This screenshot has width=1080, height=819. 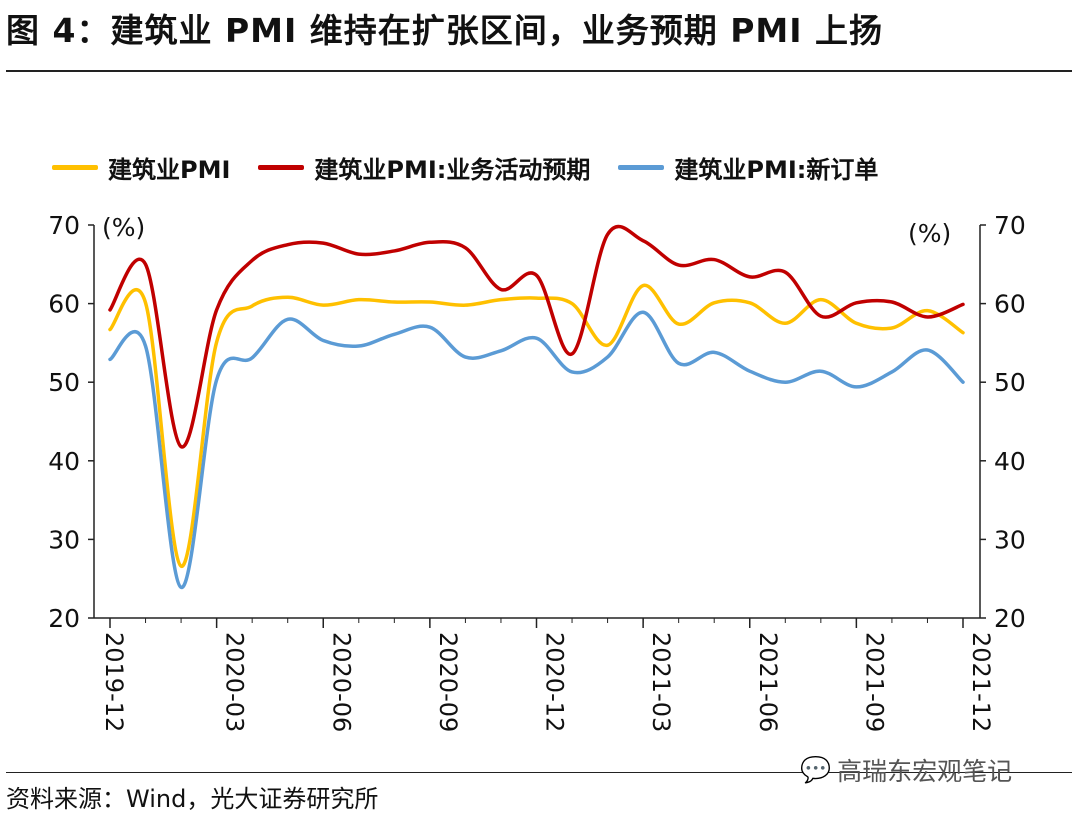 I want to click on legend-item-business-expectation: 建筑业PMI:业务活动预期, so click(x=424, y=167).